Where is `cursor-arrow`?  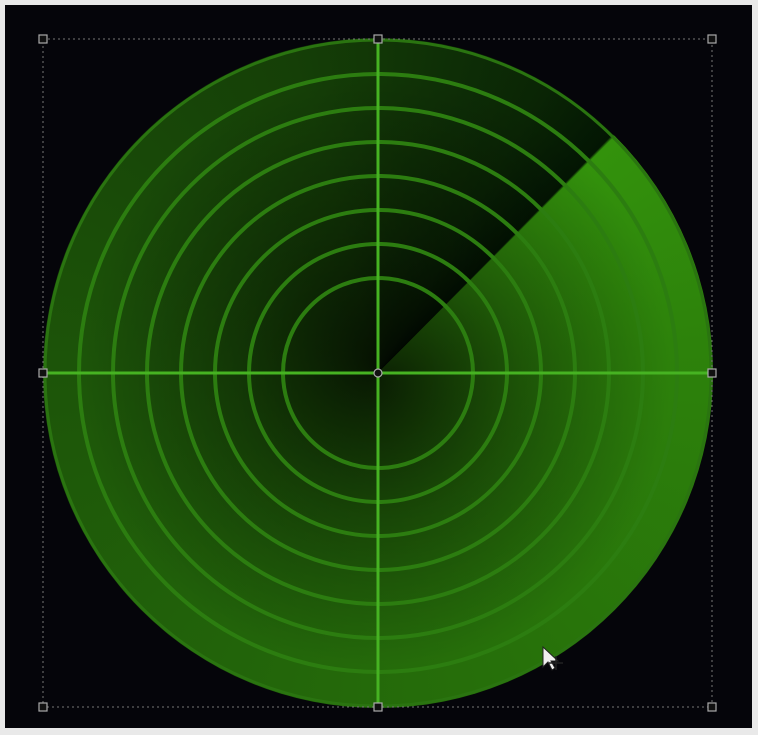 cursor-arrow is located at coordinates (551, 658).